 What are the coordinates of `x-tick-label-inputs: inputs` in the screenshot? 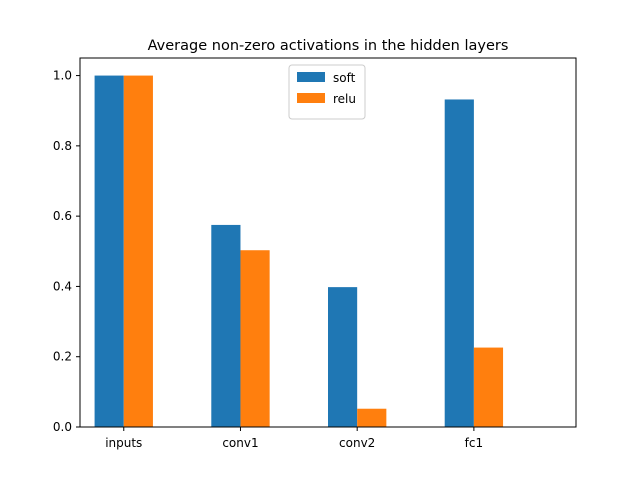 It's located at (123, 443).